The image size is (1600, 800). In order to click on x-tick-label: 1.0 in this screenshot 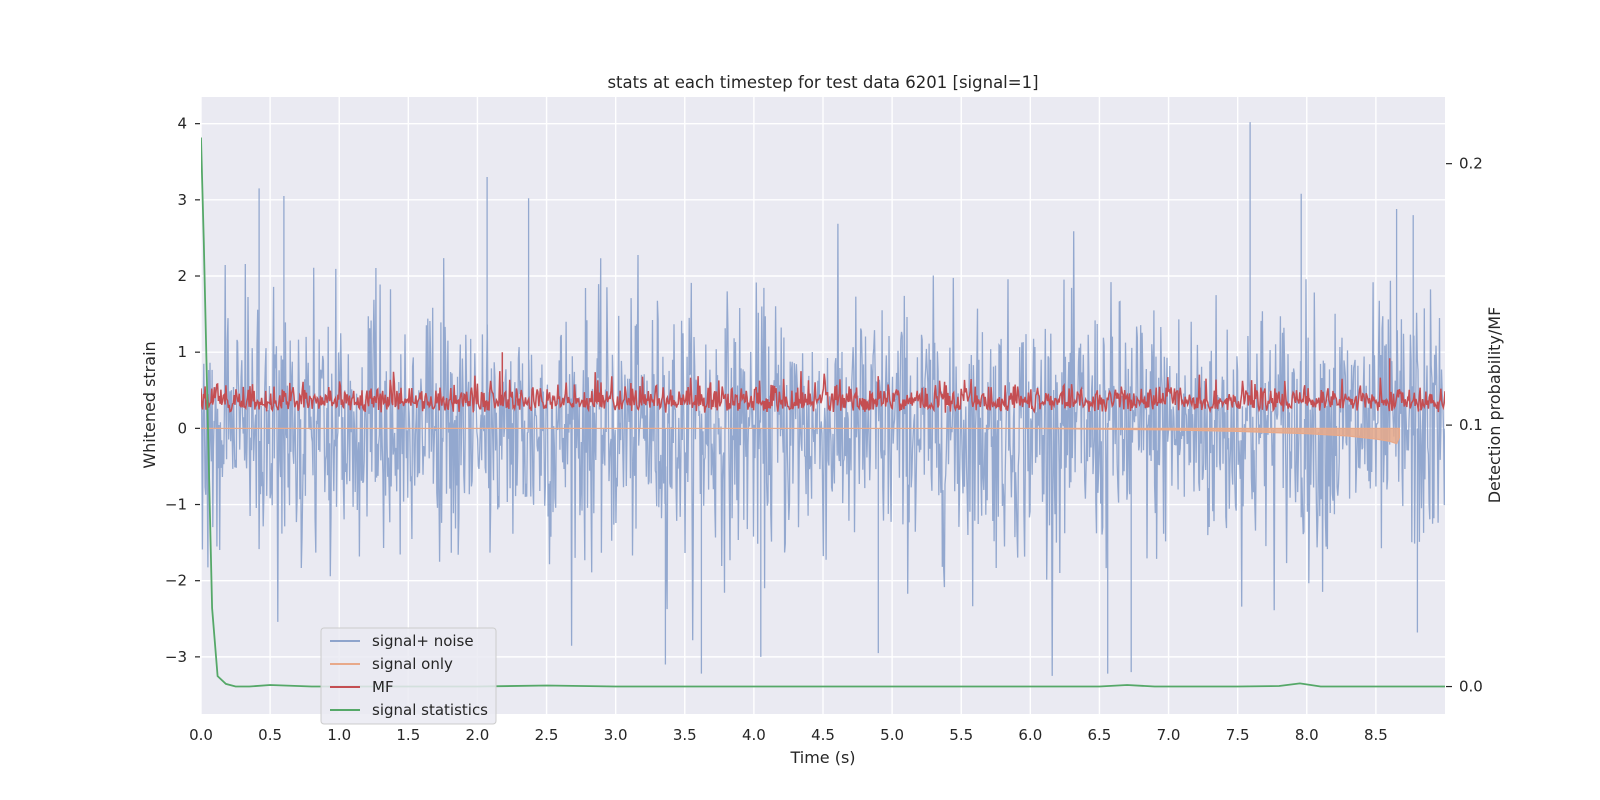, I will do `click(339, 735)`.